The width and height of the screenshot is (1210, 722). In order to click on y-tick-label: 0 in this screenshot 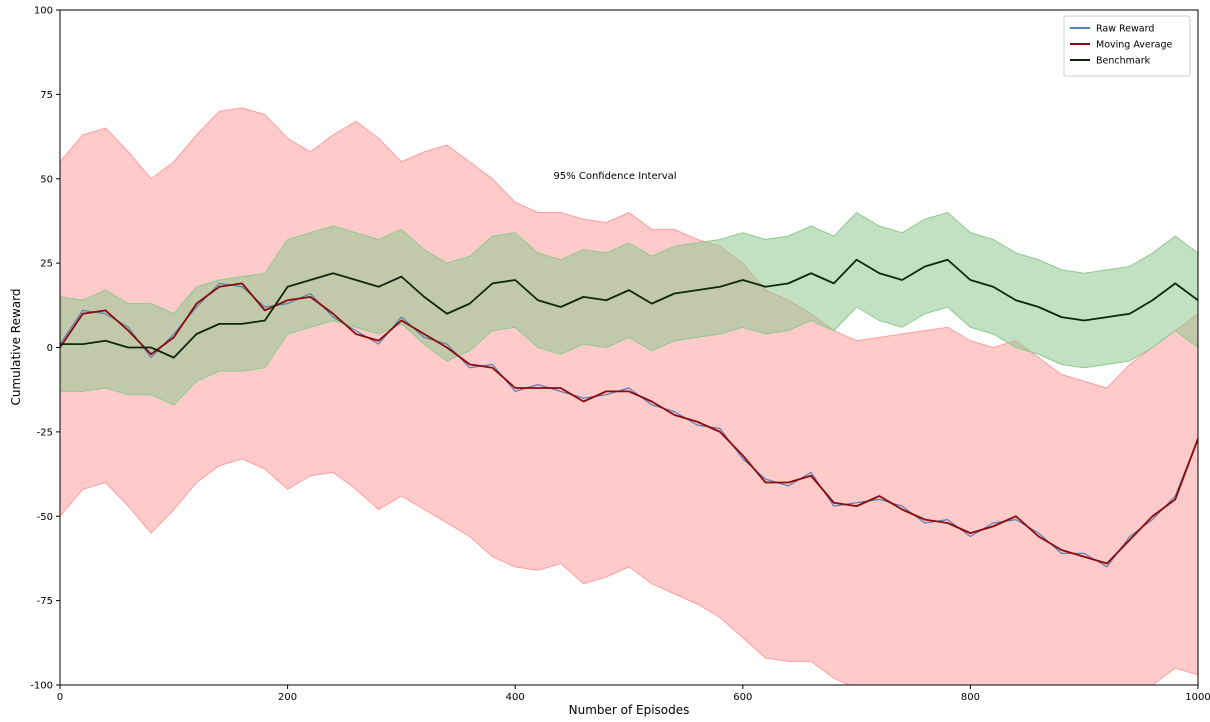, I will do `click(50, 348)`.